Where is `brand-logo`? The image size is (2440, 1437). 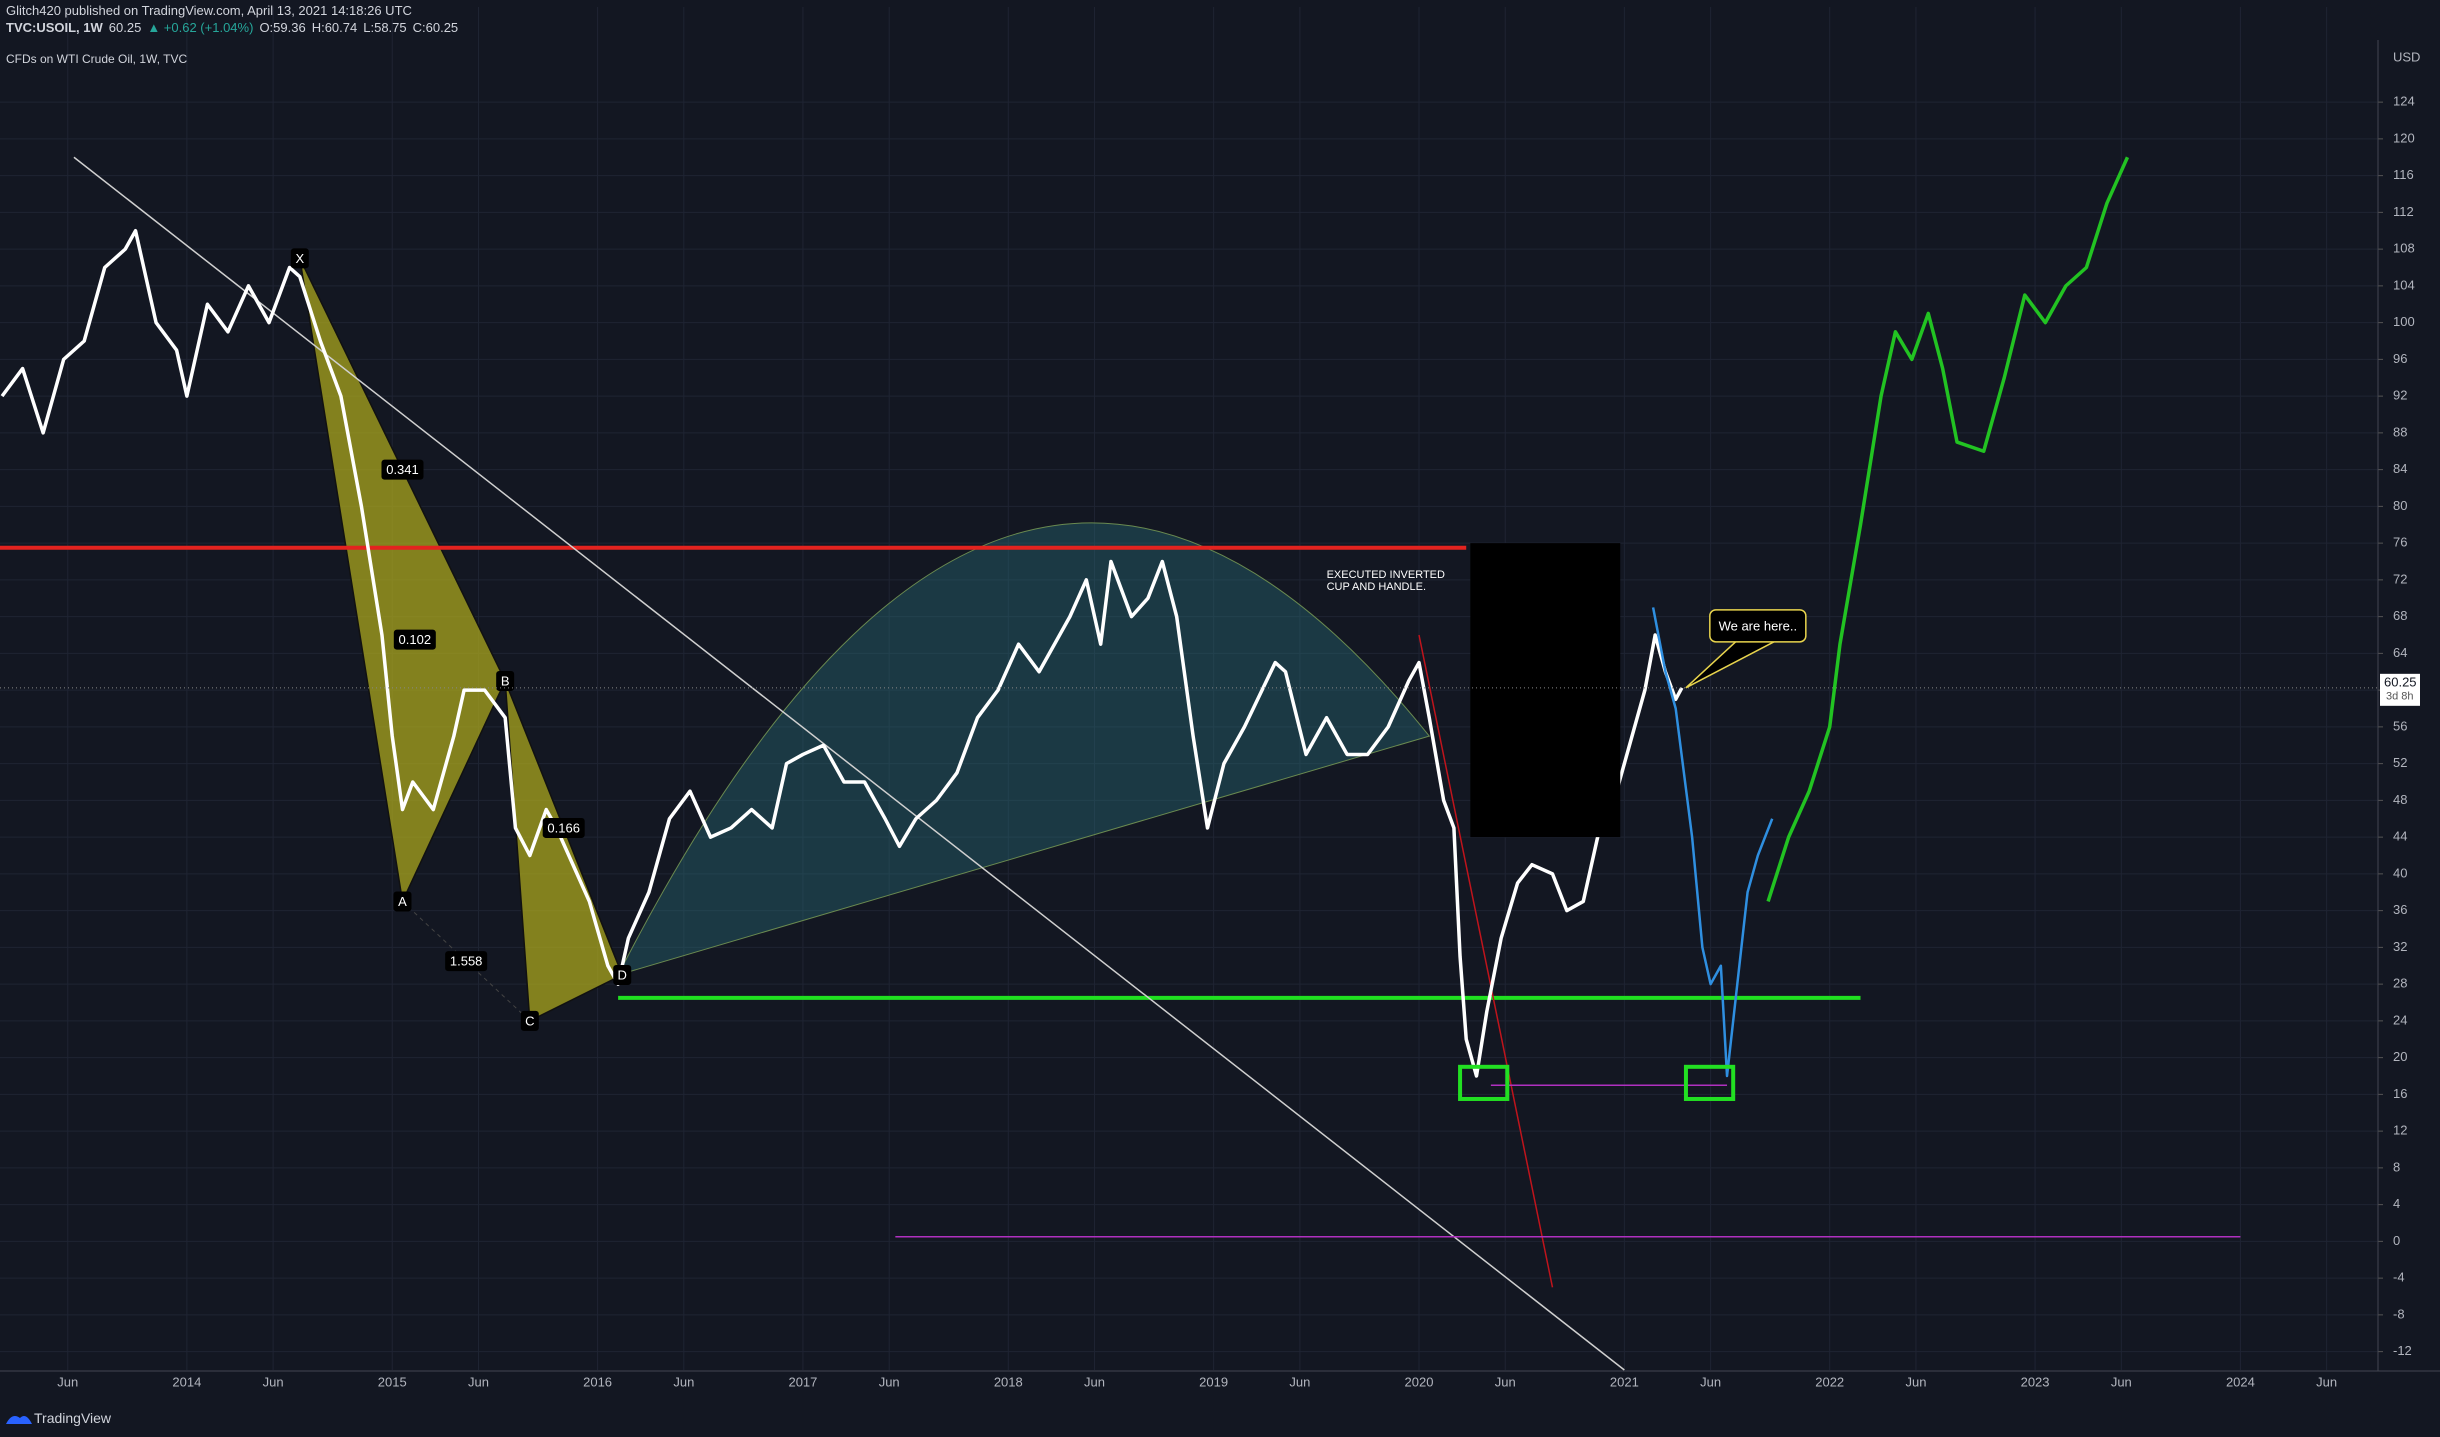 brand-logo is located at coordinates (19, 1420).